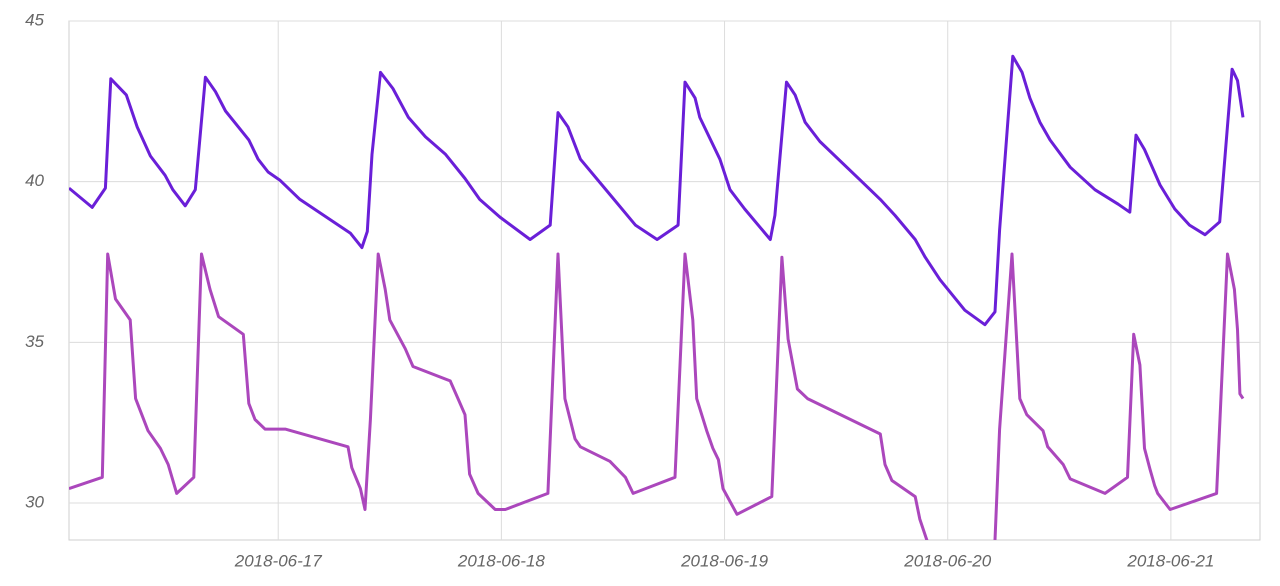 This screenshot has width=1280, height=586. What do you see at coordinates (34, 341) in the screenshot?
I see `y-tick-label: 35` at bounding box center [34, 341].